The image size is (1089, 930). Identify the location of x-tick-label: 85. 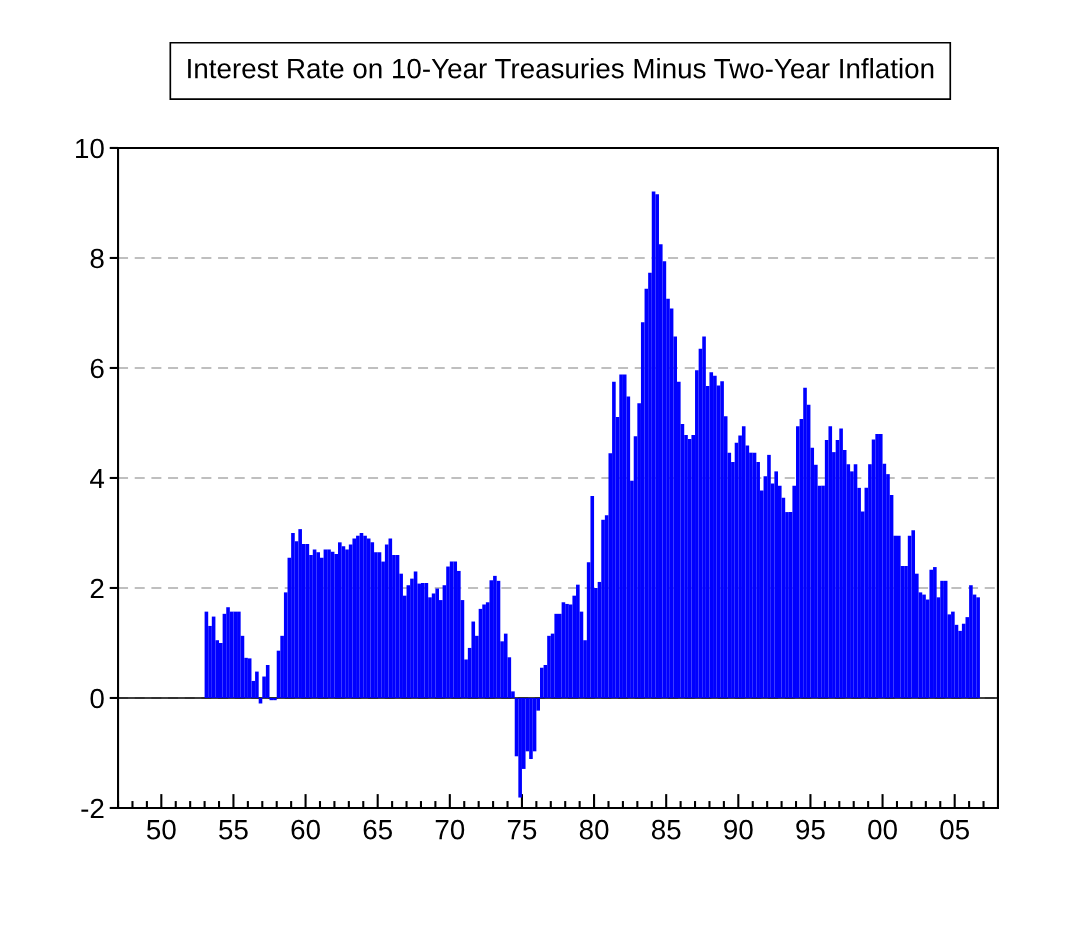
(666, 829).